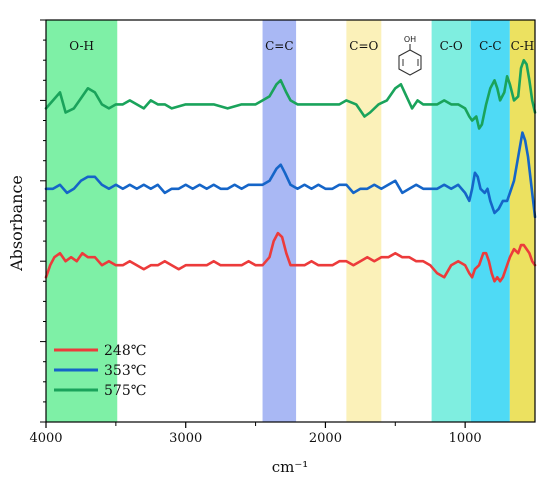 The width and height of the screenshot is (550, 494). I want to click on band-label: C-C, so click(490, 46).